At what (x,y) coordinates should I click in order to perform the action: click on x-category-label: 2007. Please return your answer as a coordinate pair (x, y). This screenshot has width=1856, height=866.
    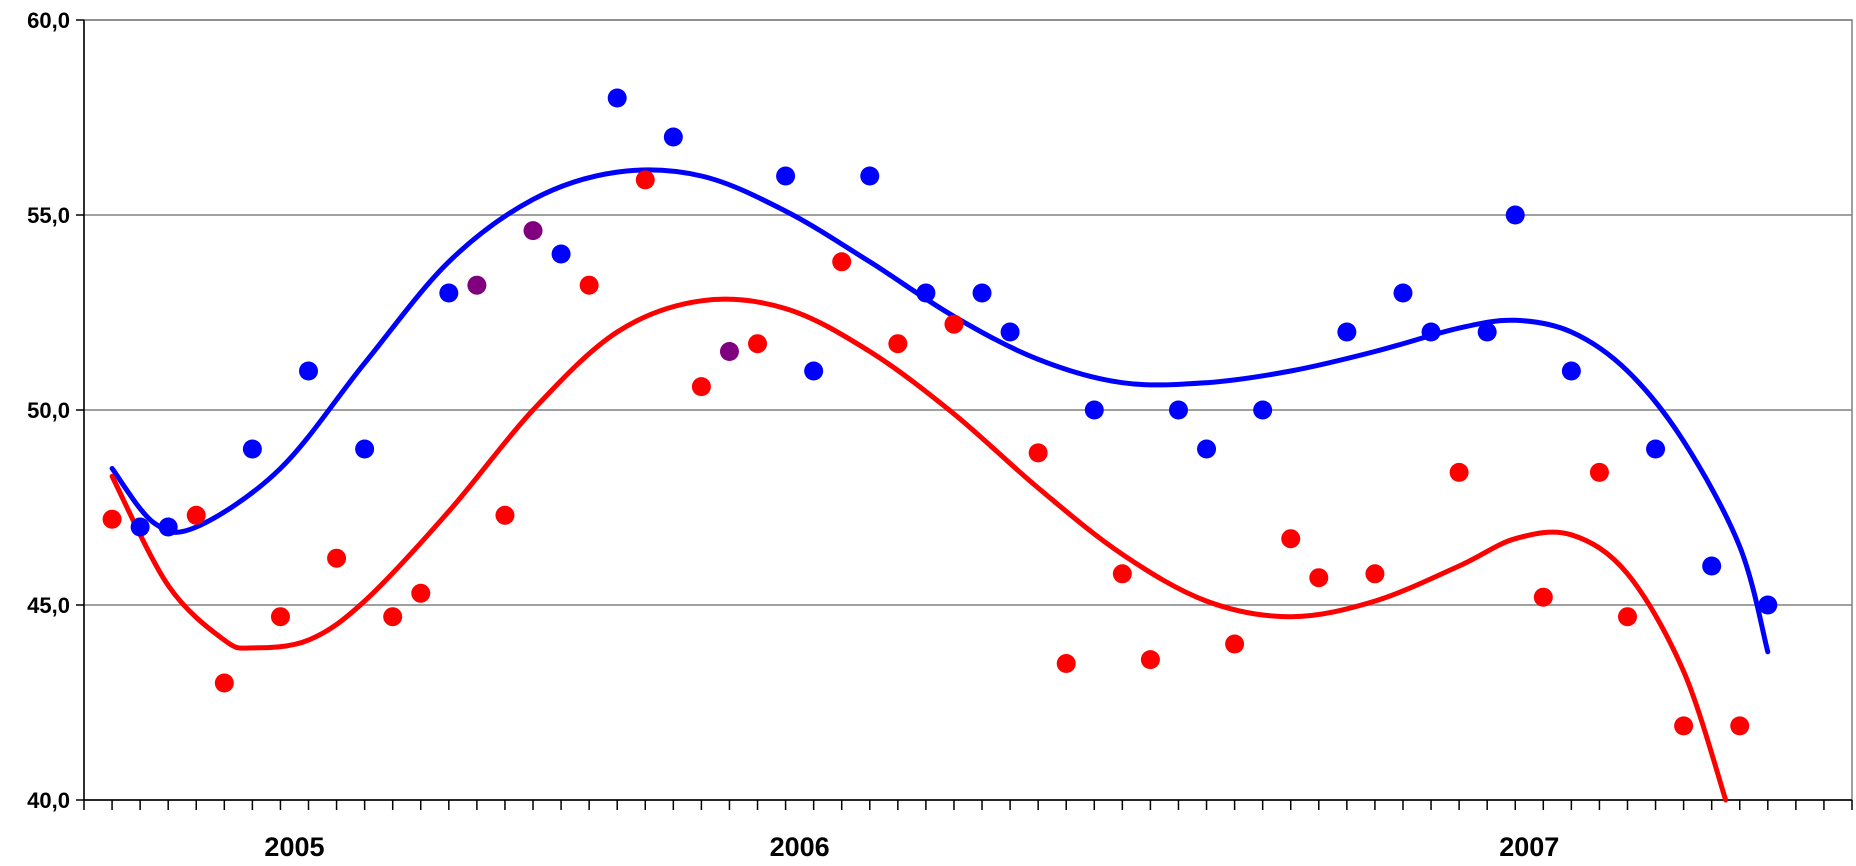
    Looking at the image, I should click on (1529, 847).